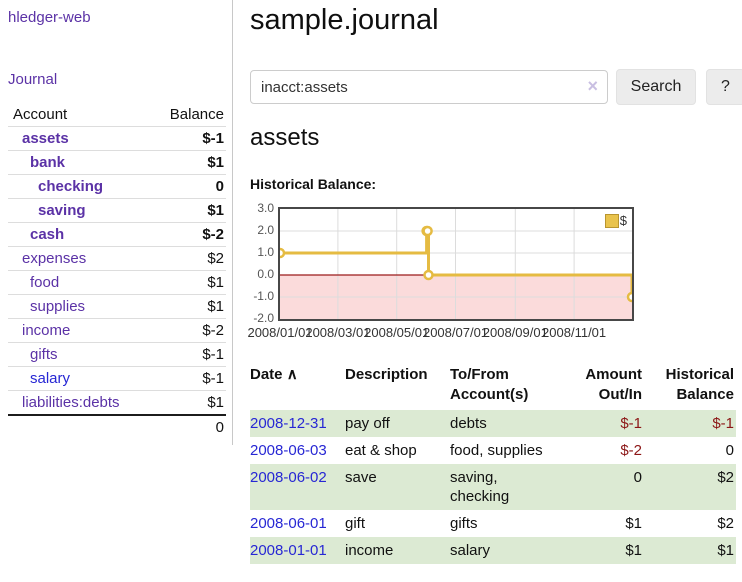 This screenshot has height=582, width=742. Describe the element at coordinates (62, 210) in the screenshot. I see `sidebar-account-link-saving: saving` at that location.